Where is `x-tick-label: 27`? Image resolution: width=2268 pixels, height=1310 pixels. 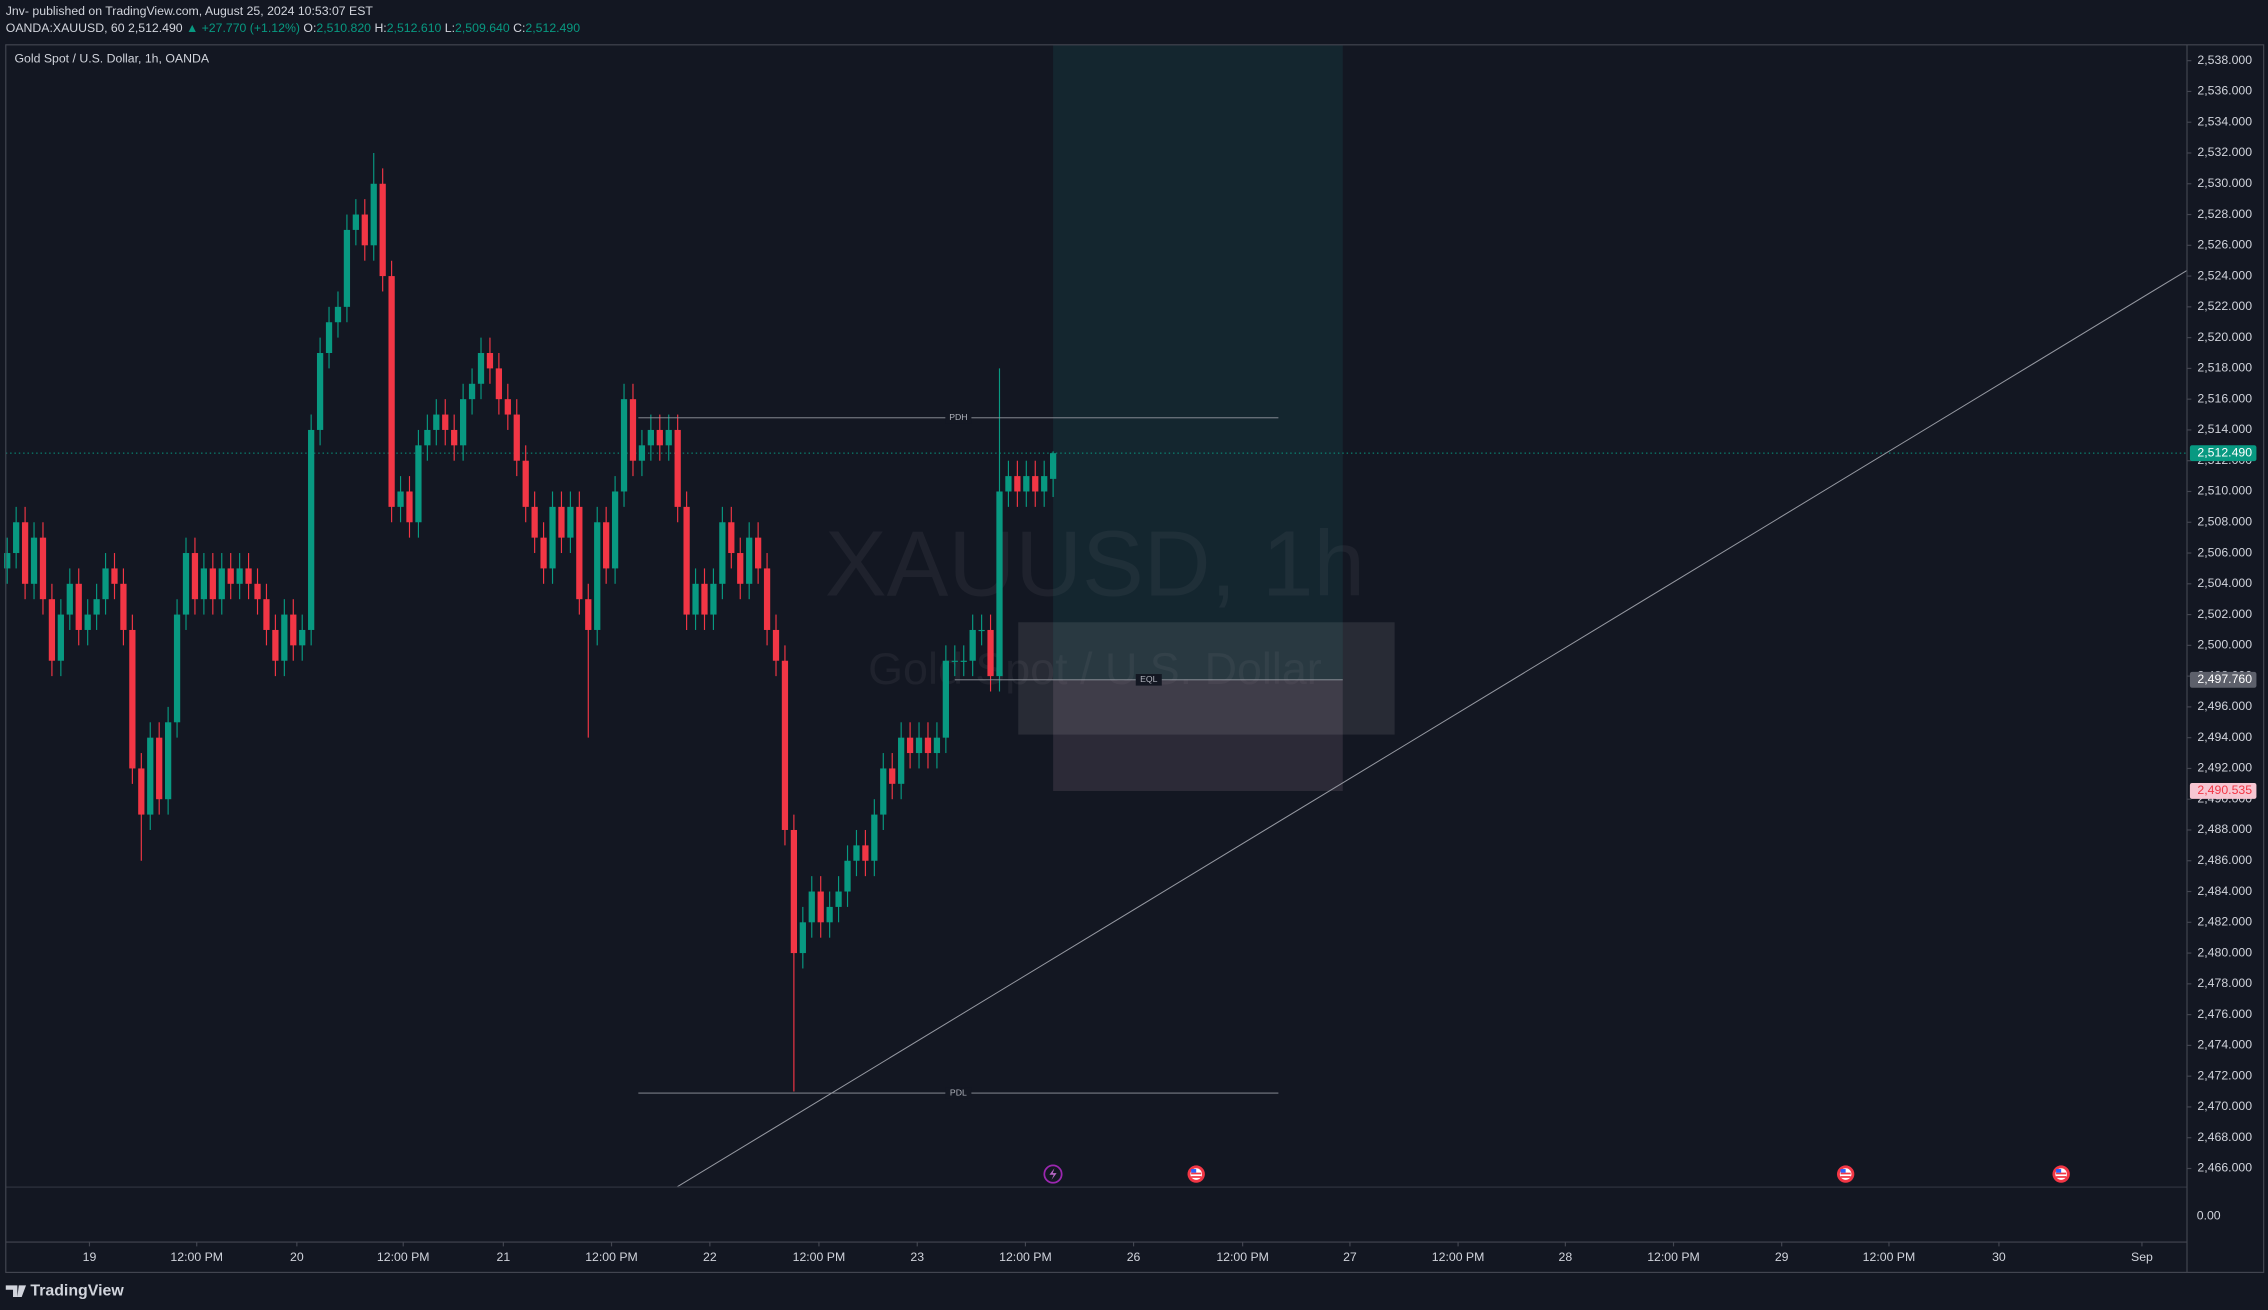 x-tick-label: 27 is located at coordinates (1350, 1257).